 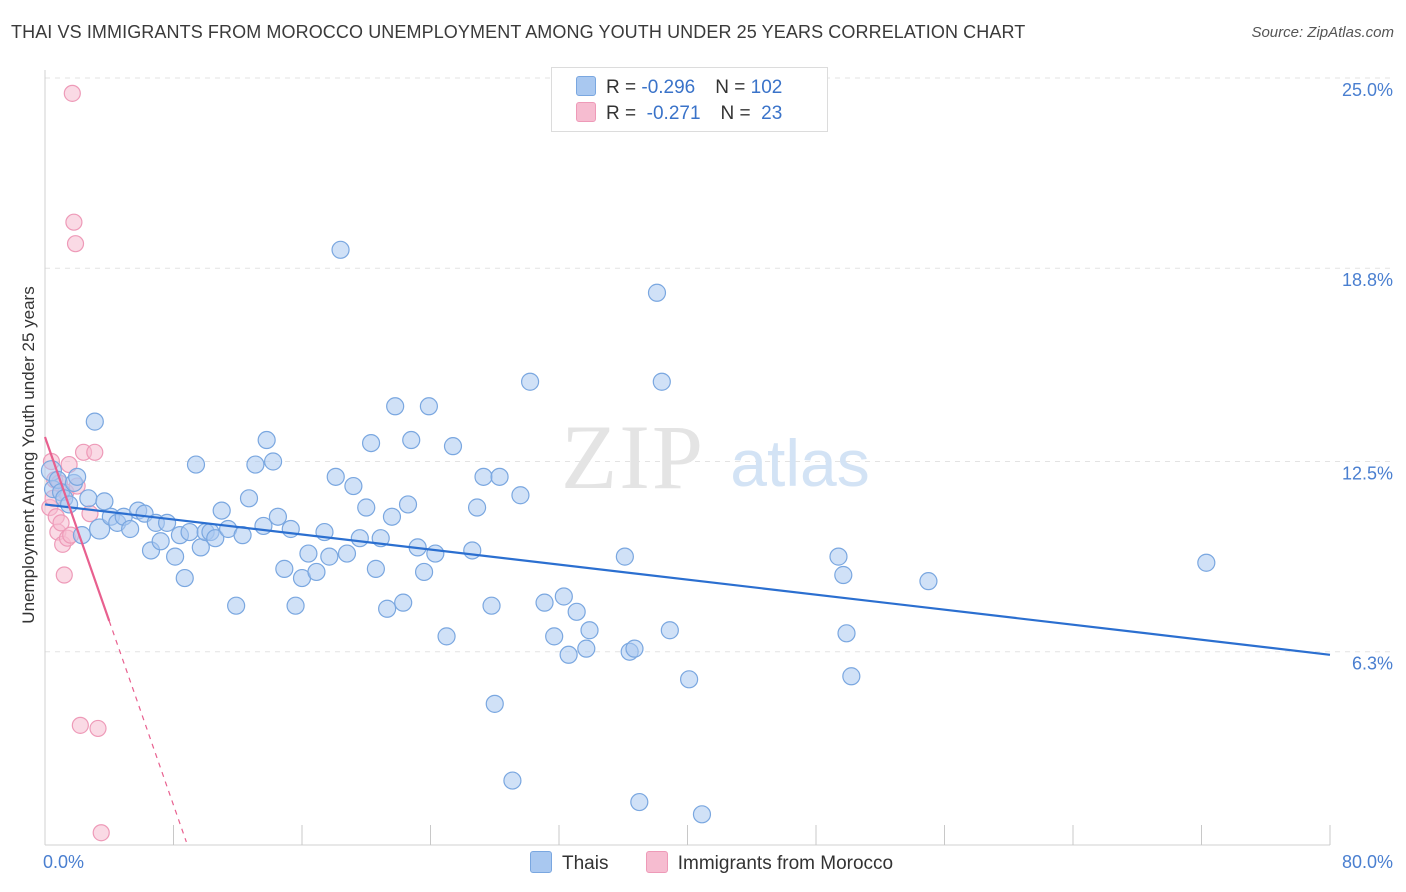 What do you see at coordinates (77, 529) in the screenshot?
I see `morocco-trend-line` at bounding box center [77, 529].